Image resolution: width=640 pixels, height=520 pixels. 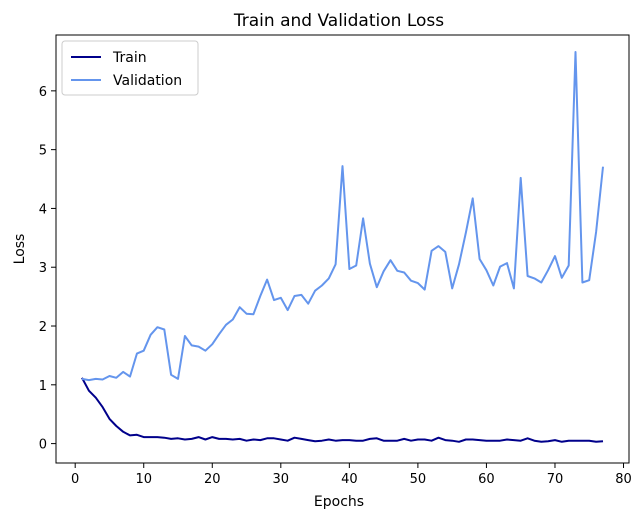 What do you see at coordinates (623, 479) in the screenshot?
I see `x-tick-label: 80` at bounding box center [623, 479].